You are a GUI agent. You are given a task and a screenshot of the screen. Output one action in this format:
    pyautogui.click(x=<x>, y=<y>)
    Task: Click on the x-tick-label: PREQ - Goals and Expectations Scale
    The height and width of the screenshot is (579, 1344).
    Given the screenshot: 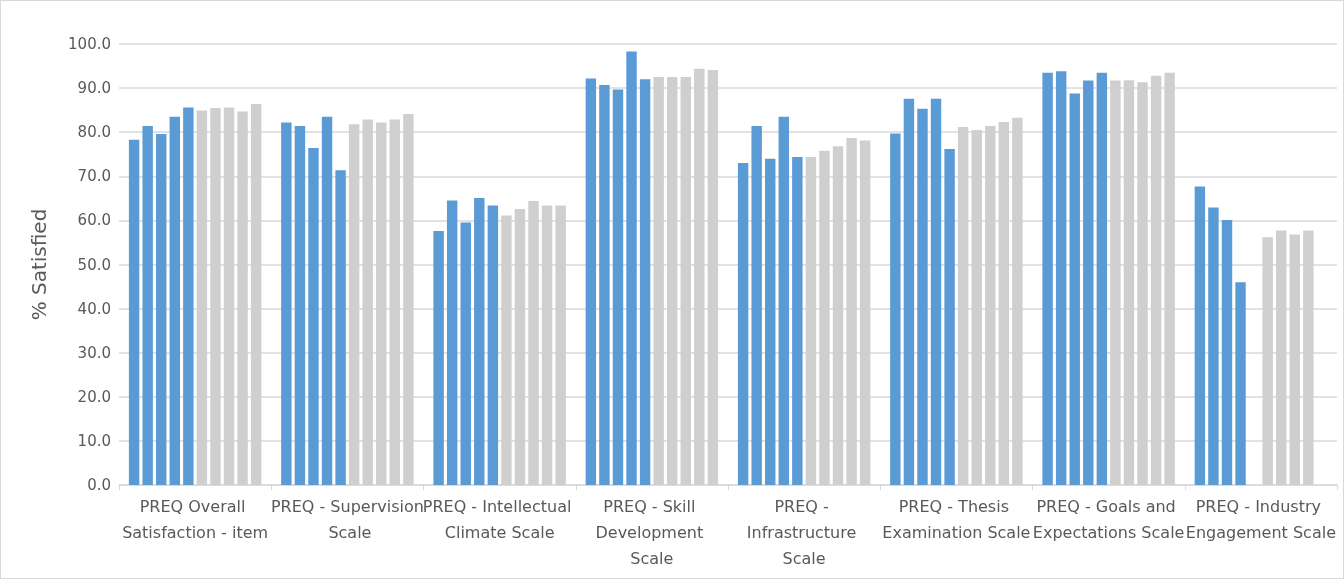 What is the action you would take?
    pyautogui.click(x=1108, y=519)
    